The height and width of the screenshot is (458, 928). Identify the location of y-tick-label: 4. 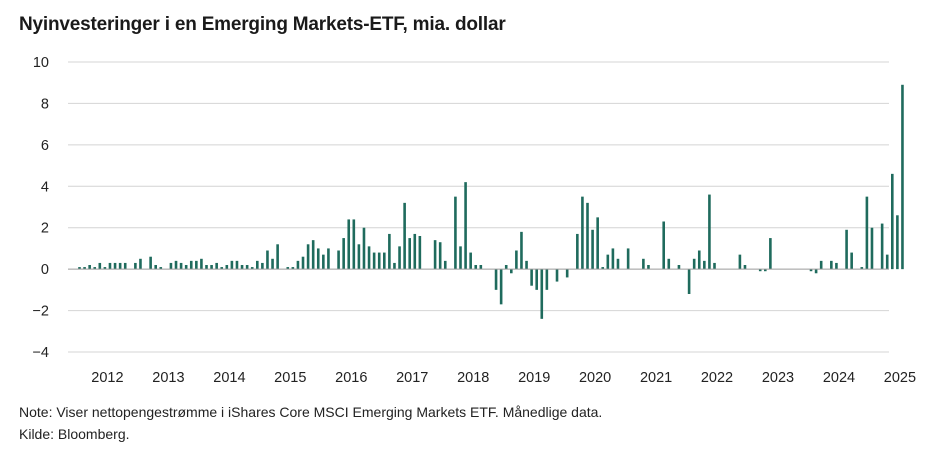
(45, 187).